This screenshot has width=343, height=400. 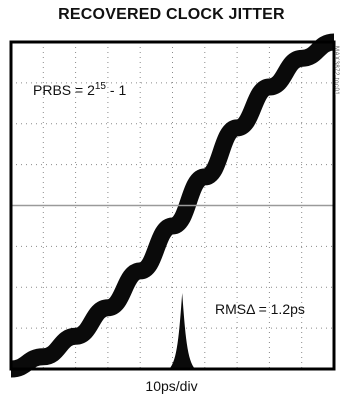 I want to click on x-axis-label: 10ps/div, so click(x=171, y=386).